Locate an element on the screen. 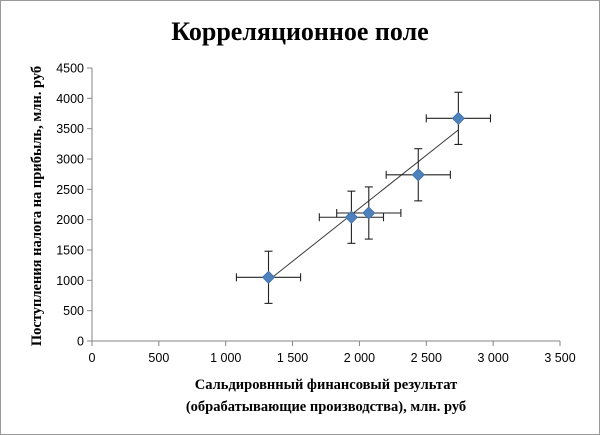  y-tick-label: 500 is located at coordinates (73, 311).